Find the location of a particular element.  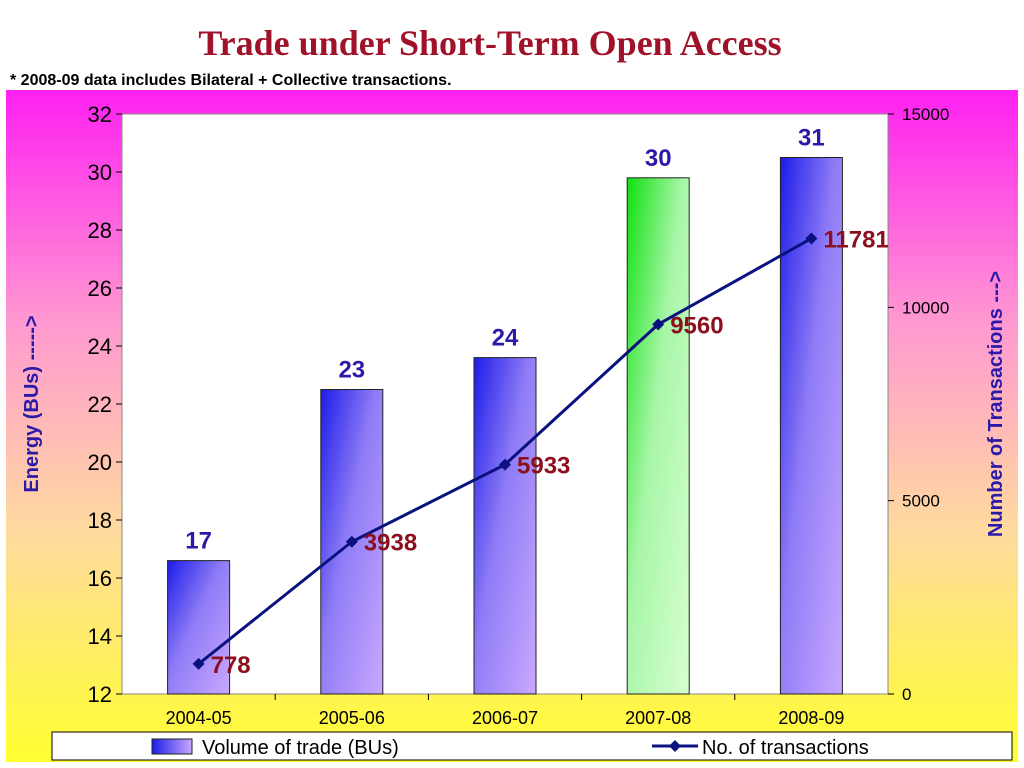

legend-box is located at coordinates (532, 746).